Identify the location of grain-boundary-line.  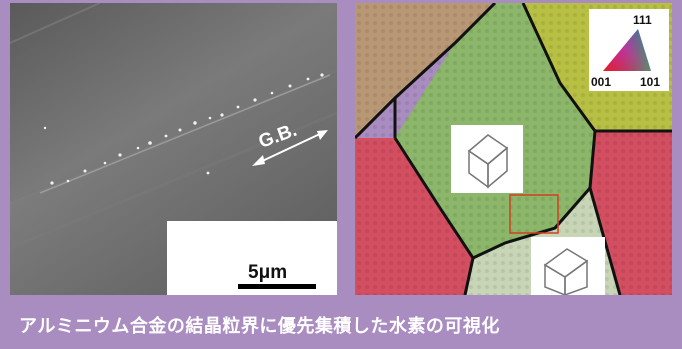
(185, 134).